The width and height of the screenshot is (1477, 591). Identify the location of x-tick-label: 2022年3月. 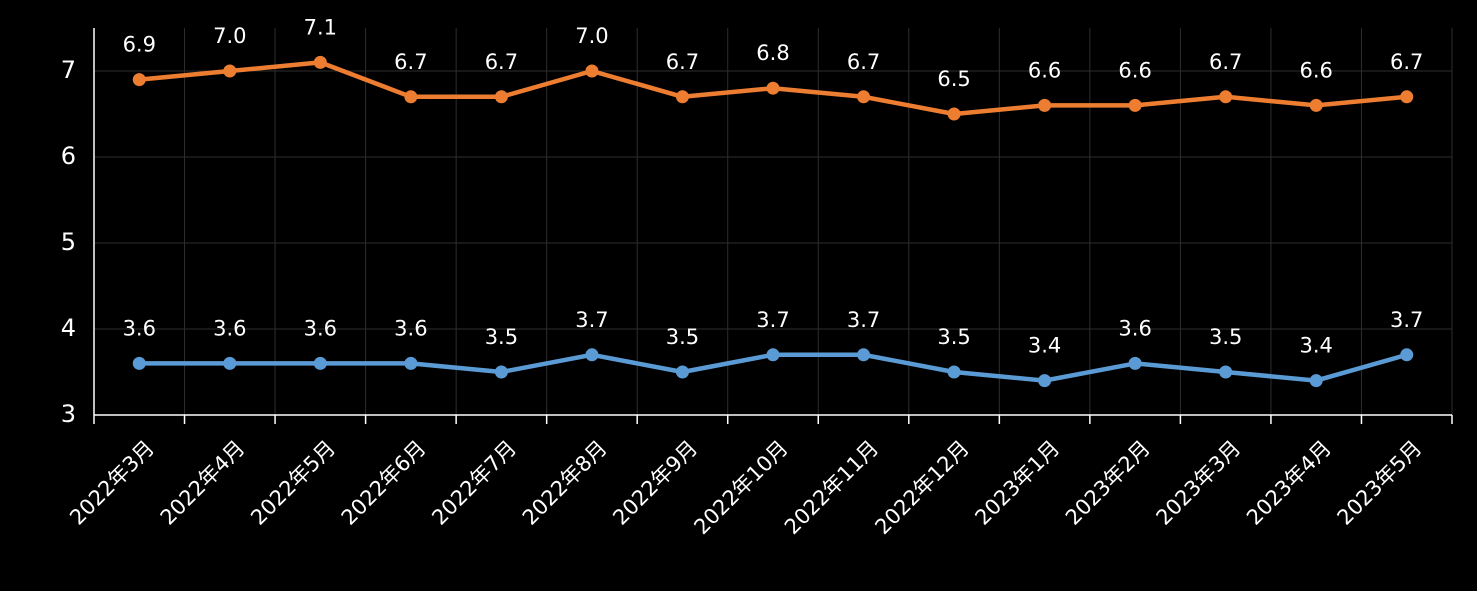
(112, 483).